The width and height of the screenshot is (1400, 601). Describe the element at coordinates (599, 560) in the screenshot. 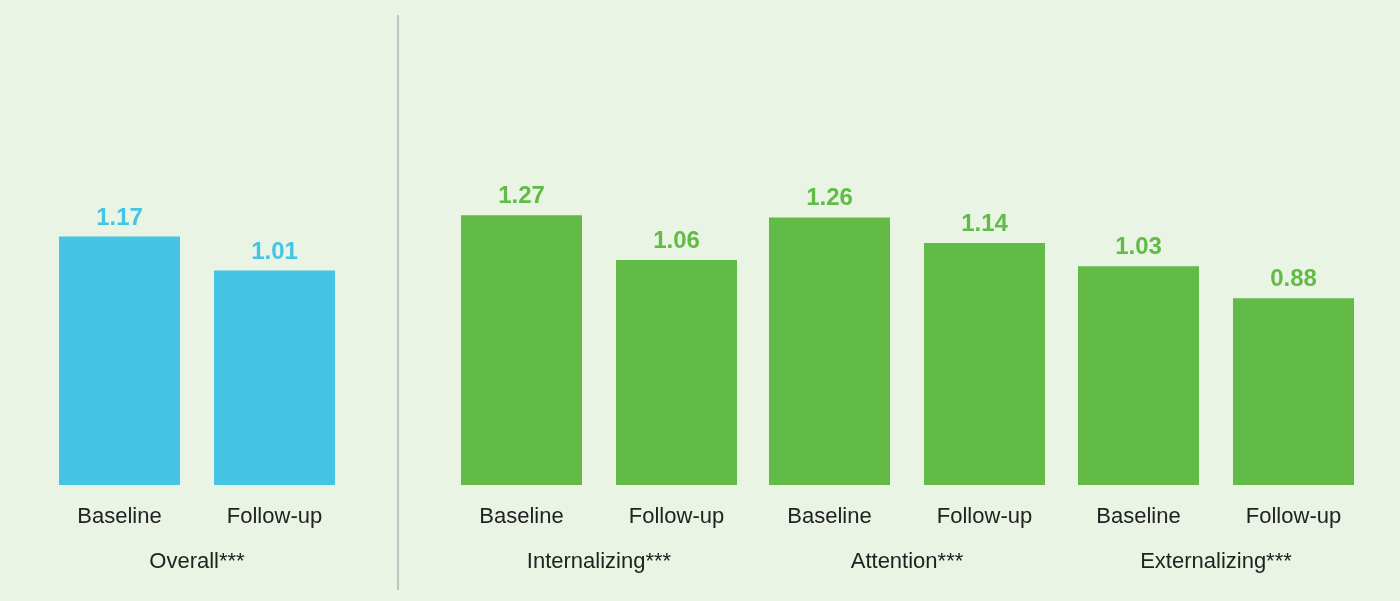

I see `x-axis-title: Internalizing***` at that location.